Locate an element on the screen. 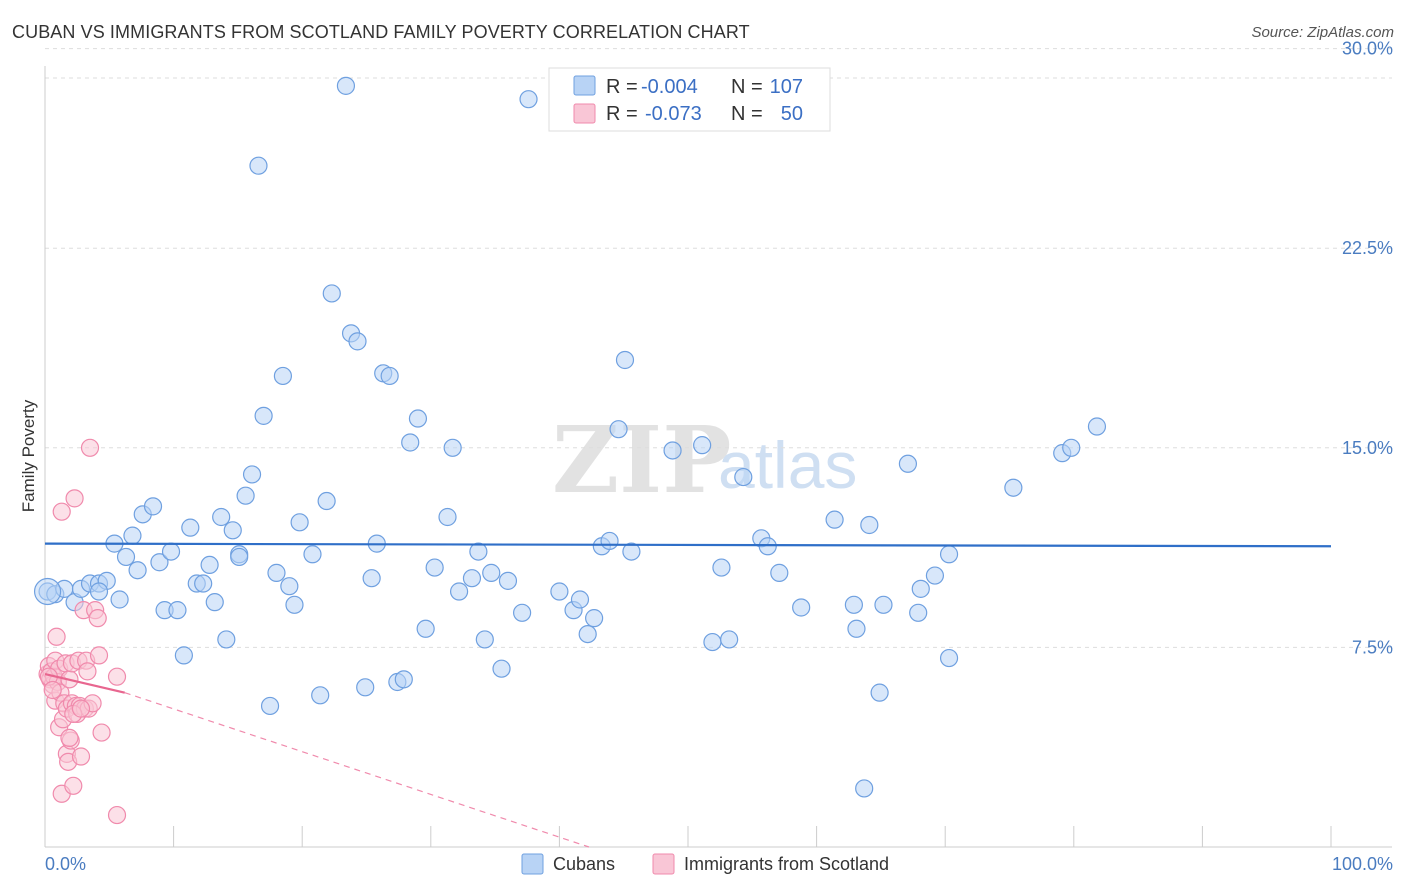 This screenshot has width=1406, height=892. legend-swatch-cubans-border is located at coordinates (584, 85).